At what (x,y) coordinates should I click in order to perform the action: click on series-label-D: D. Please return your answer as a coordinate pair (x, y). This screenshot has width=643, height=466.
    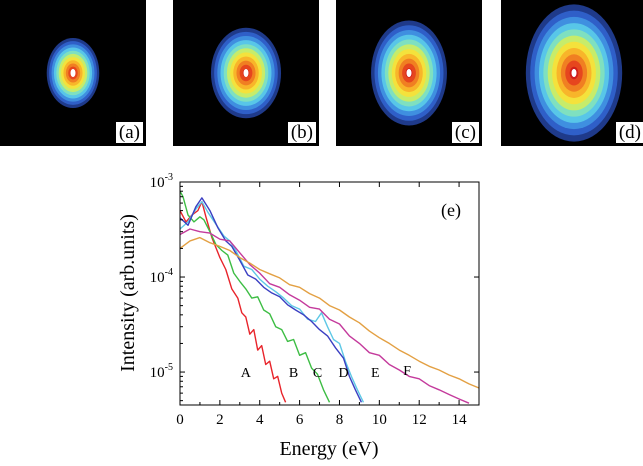
    Looking at the image, I should click on (343, 373).